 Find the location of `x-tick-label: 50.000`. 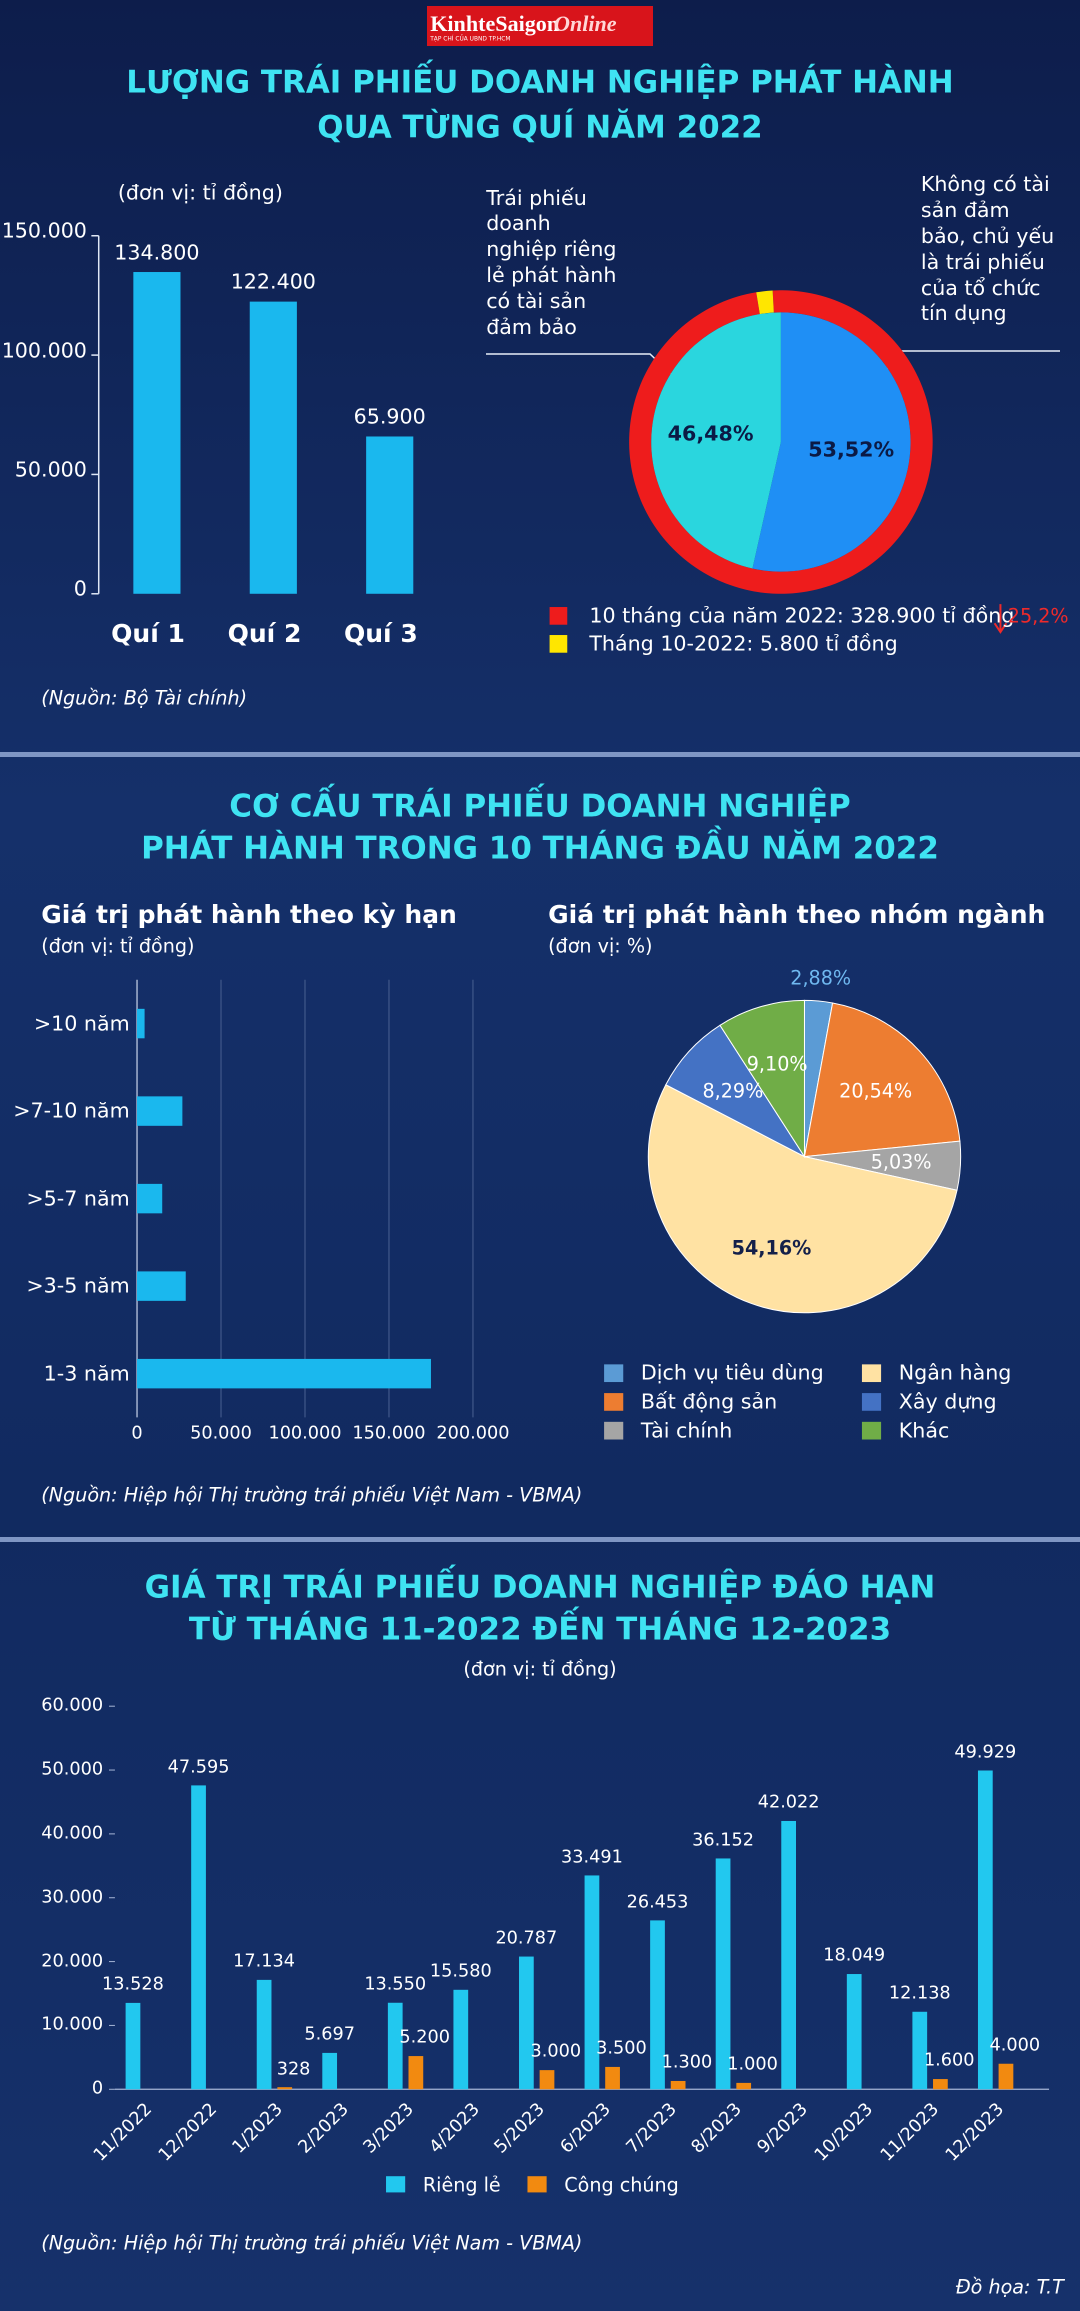

x-tick-label: 50.000 is located at coordinates (221, 1433).